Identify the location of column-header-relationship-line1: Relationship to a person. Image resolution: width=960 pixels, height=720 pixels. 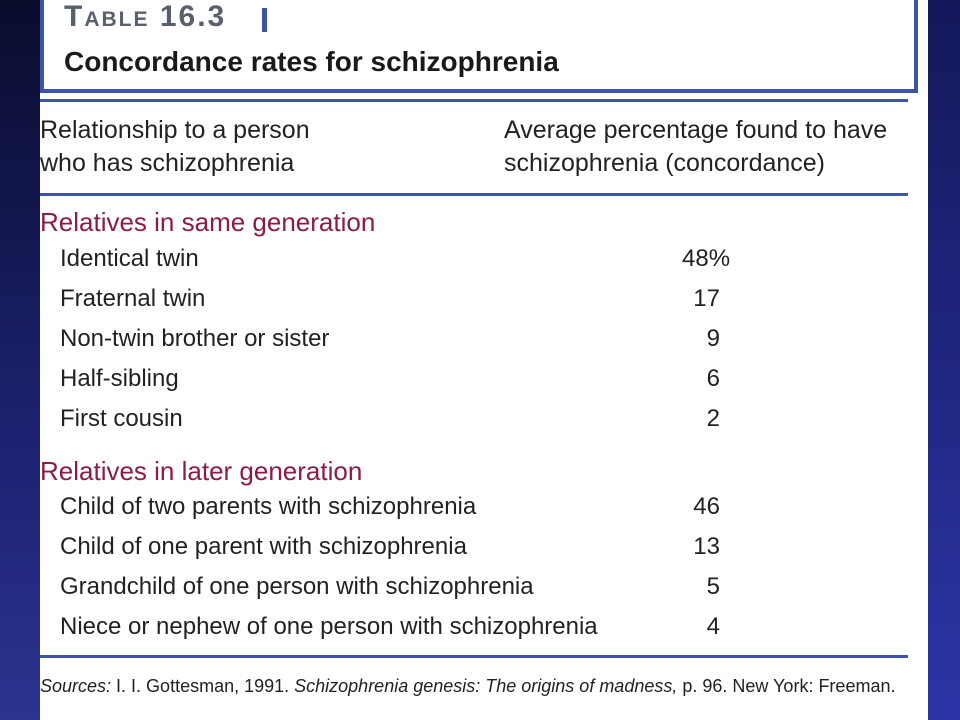
(175, 130).